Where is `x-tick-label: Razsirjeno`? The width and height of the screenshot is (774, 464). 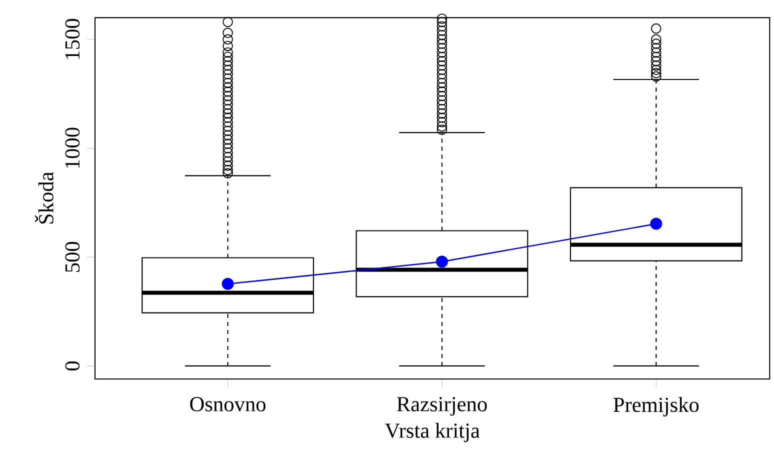
x-tick-label: Razsirjeno is located at coordinates (441, 406).